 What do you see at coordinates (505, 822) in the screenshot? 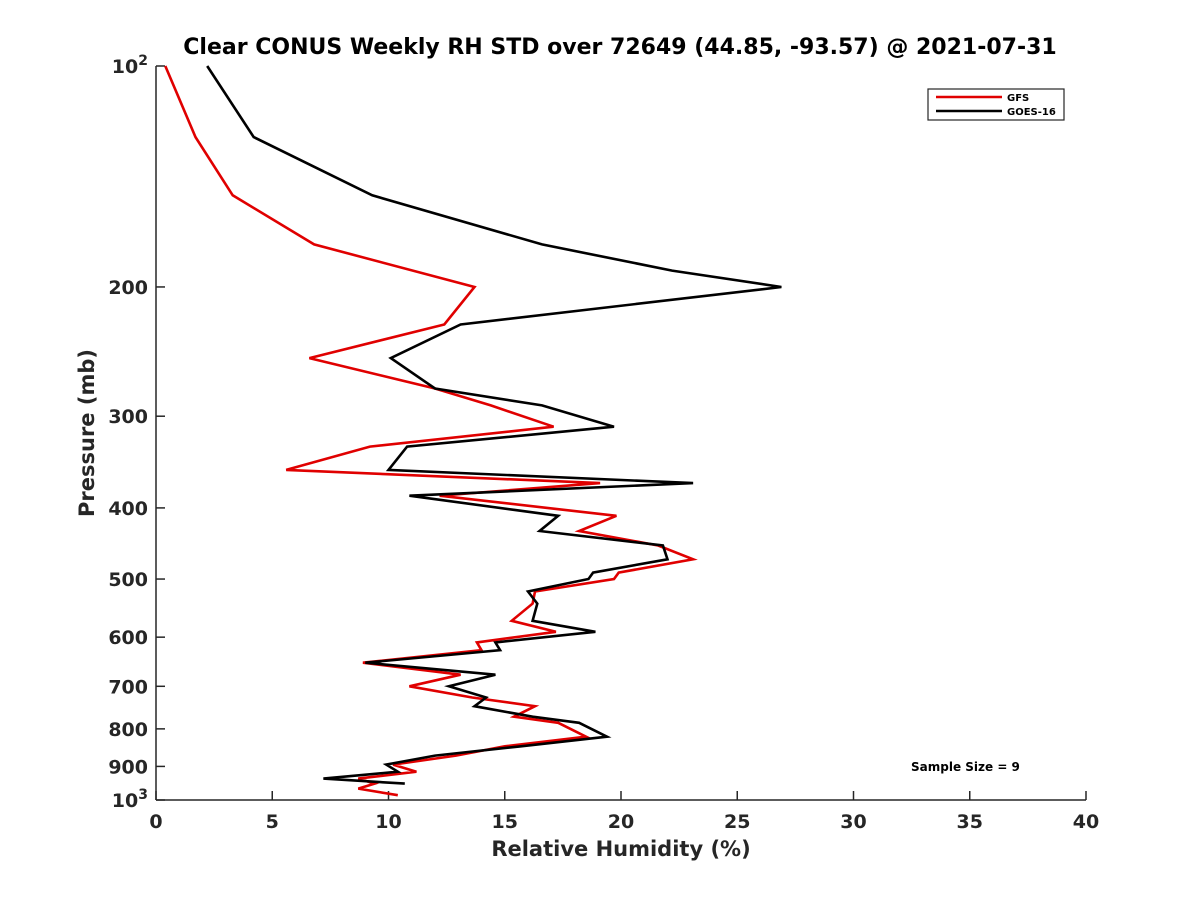
I see `x-tick-label: 15` at bounding box center [505, 822].